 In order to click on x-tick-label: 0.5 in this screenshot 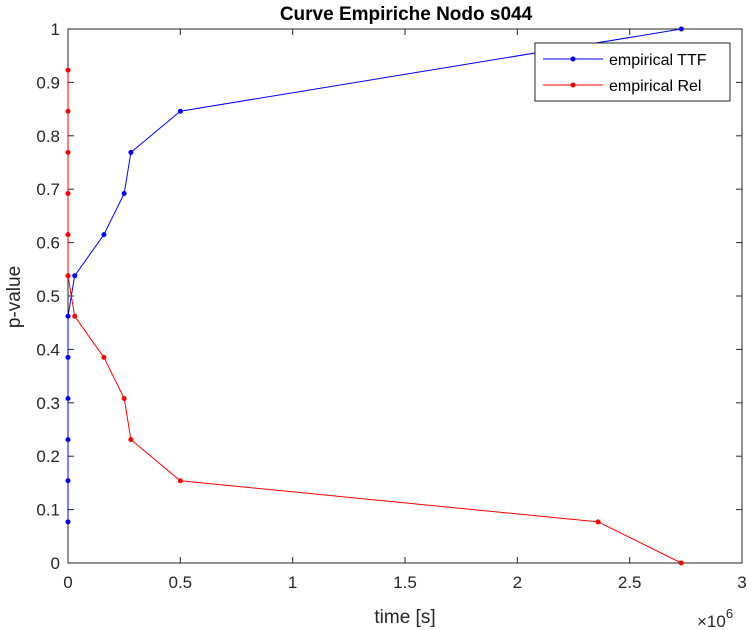, I will do `click(181, 582)`.